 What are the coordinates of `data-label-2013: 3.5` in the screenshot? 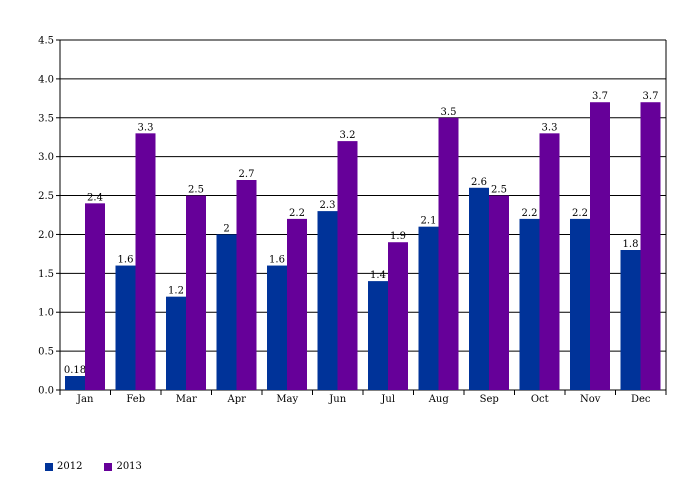 It's located at (449, 112).